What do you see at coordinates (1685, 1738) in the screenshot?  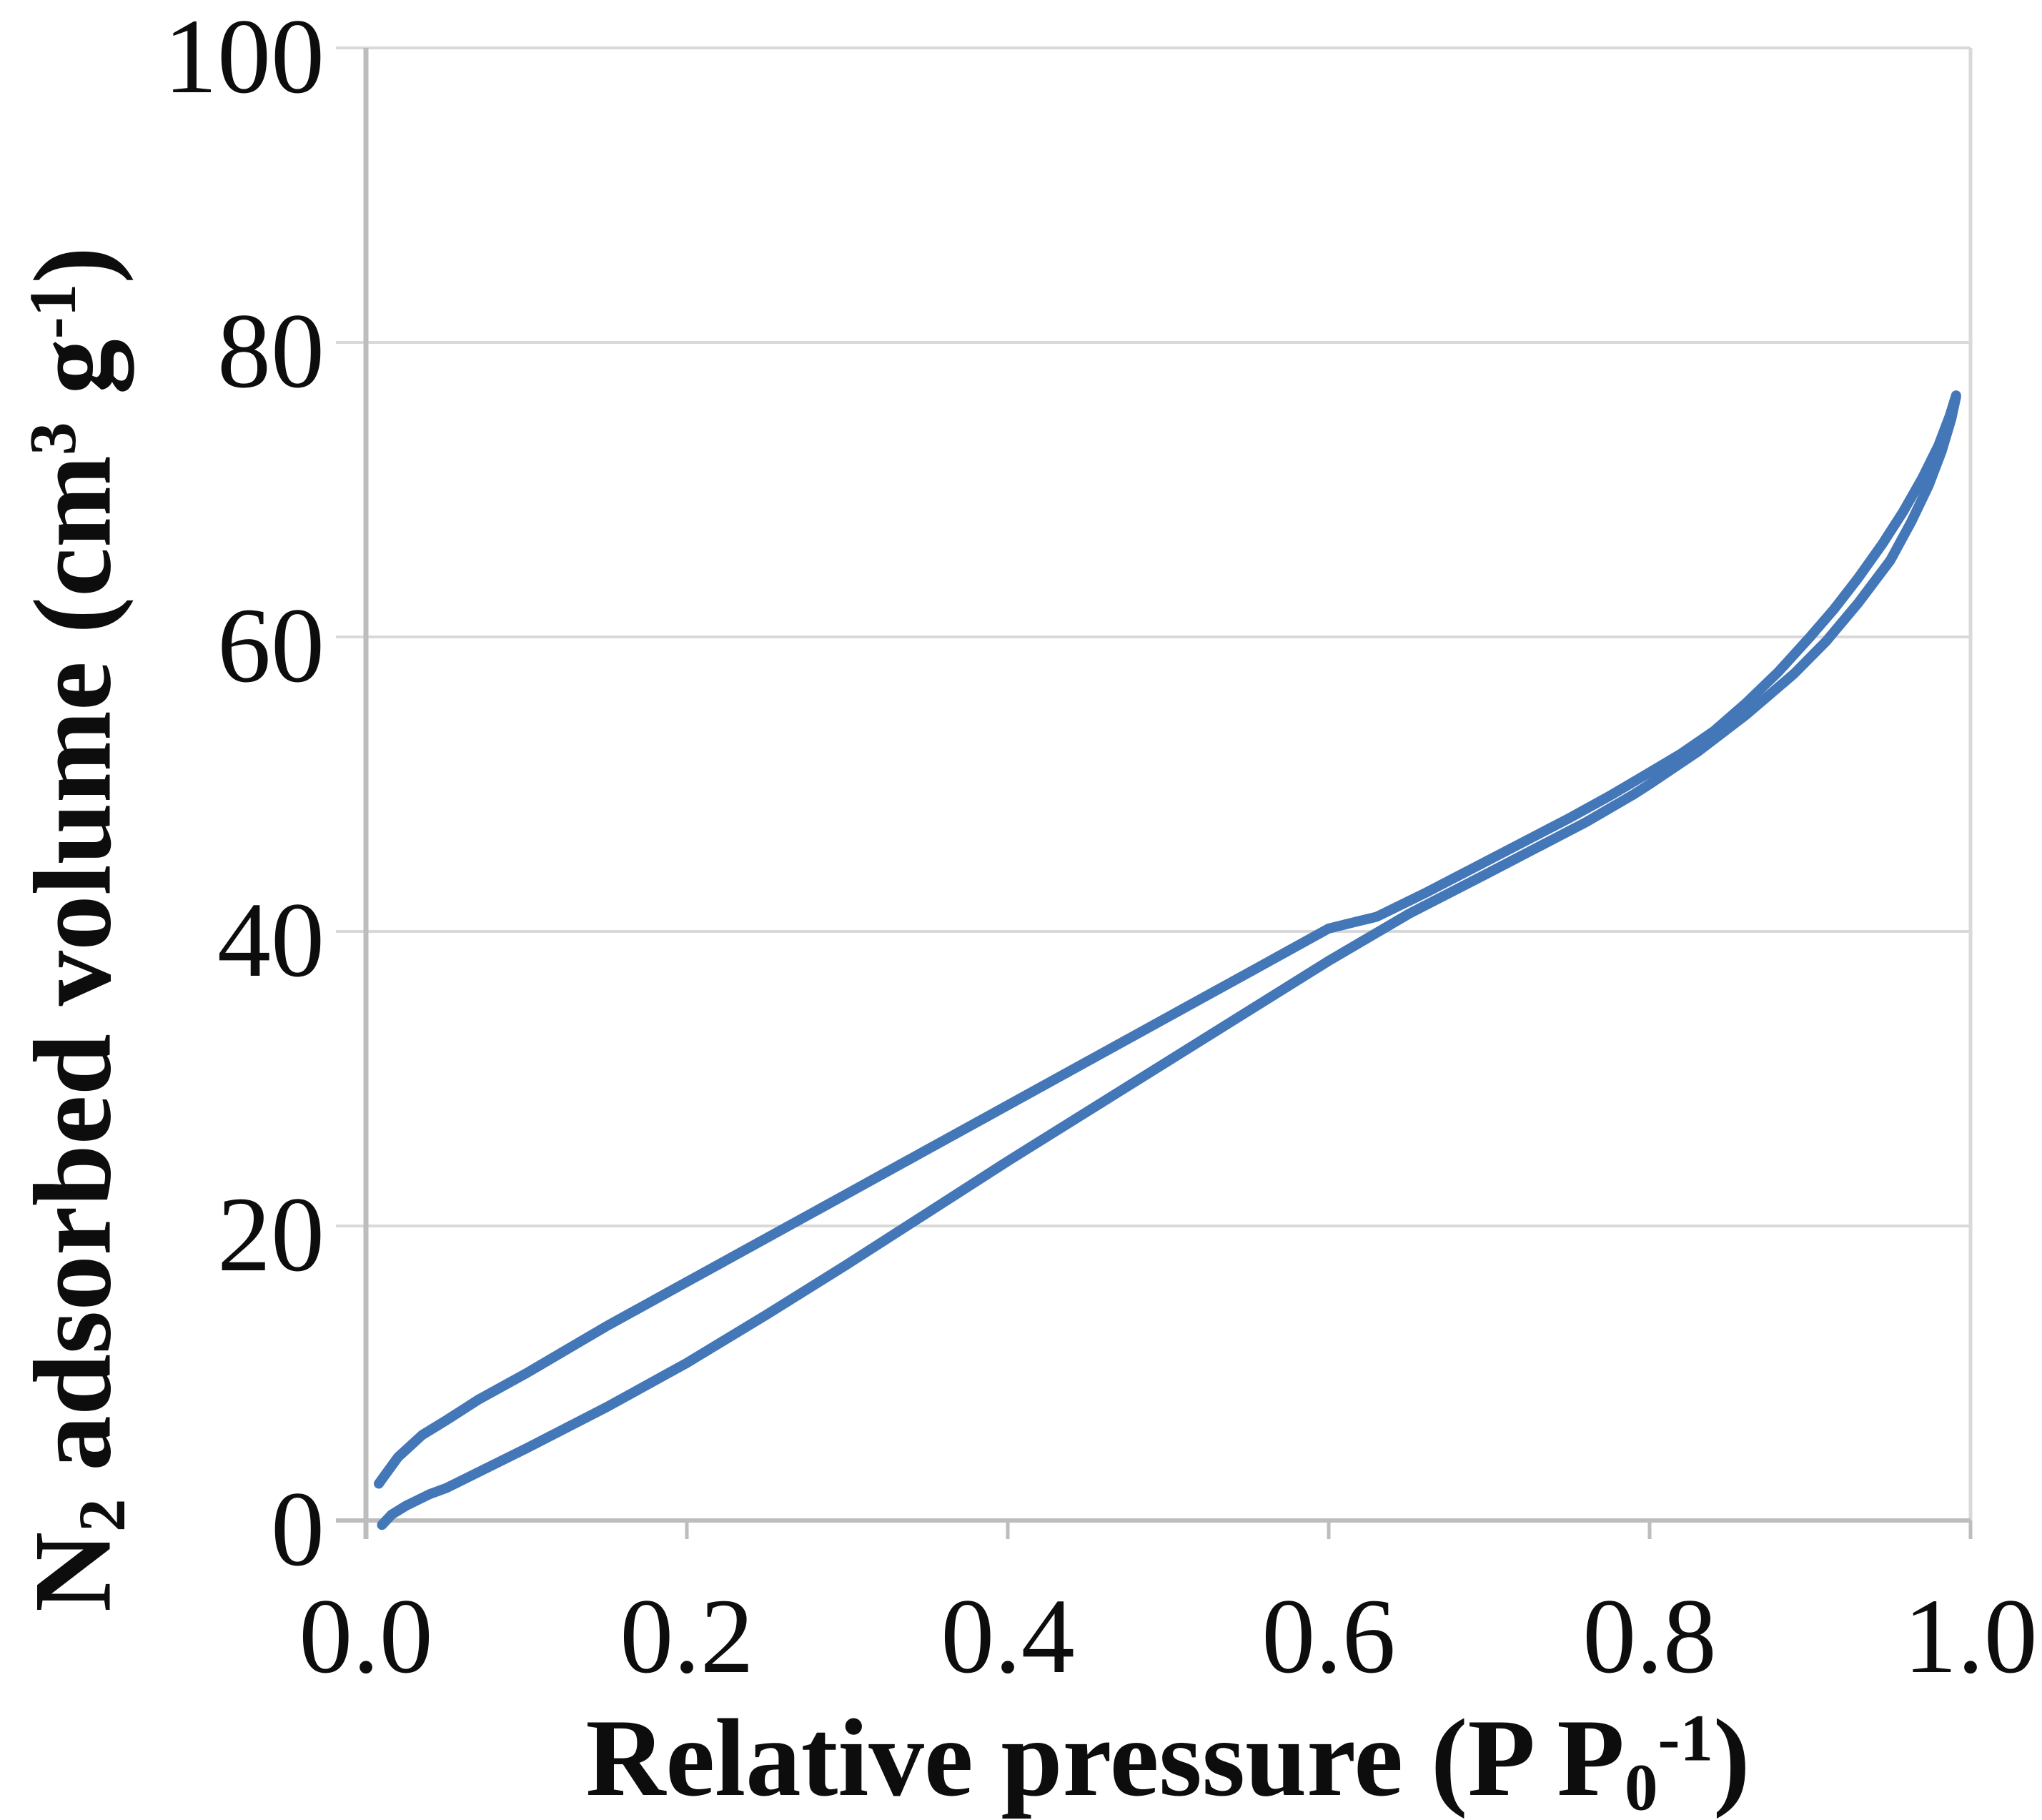 I see `x-axis-title-superscript: -1` at bounding box center [1685, 1738].